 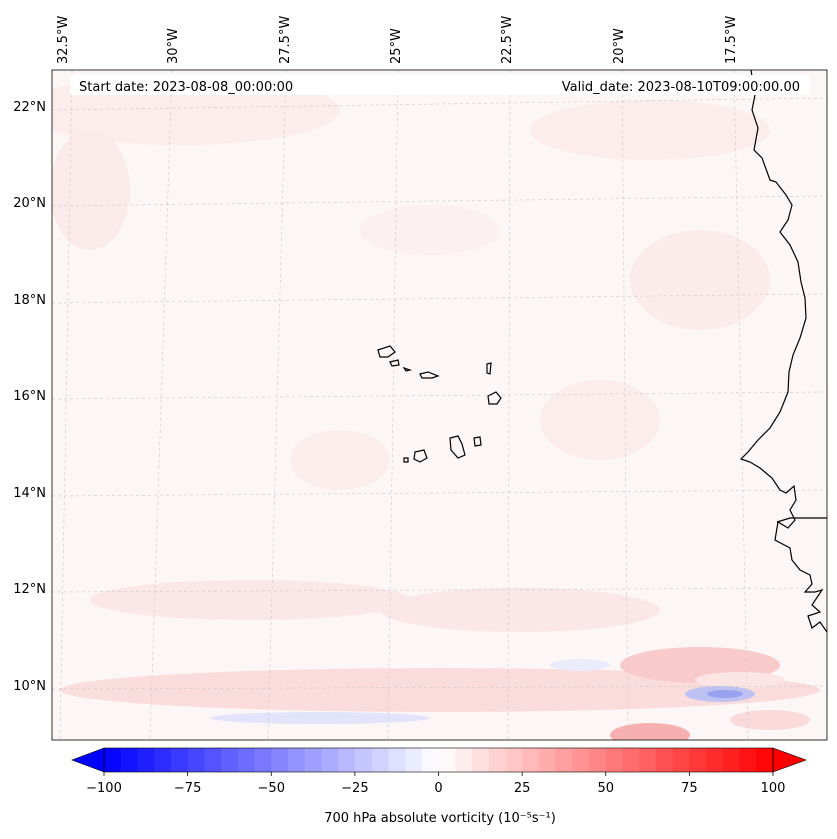 I want to click on lat-label: 18°N, so click(x=29, y=300).